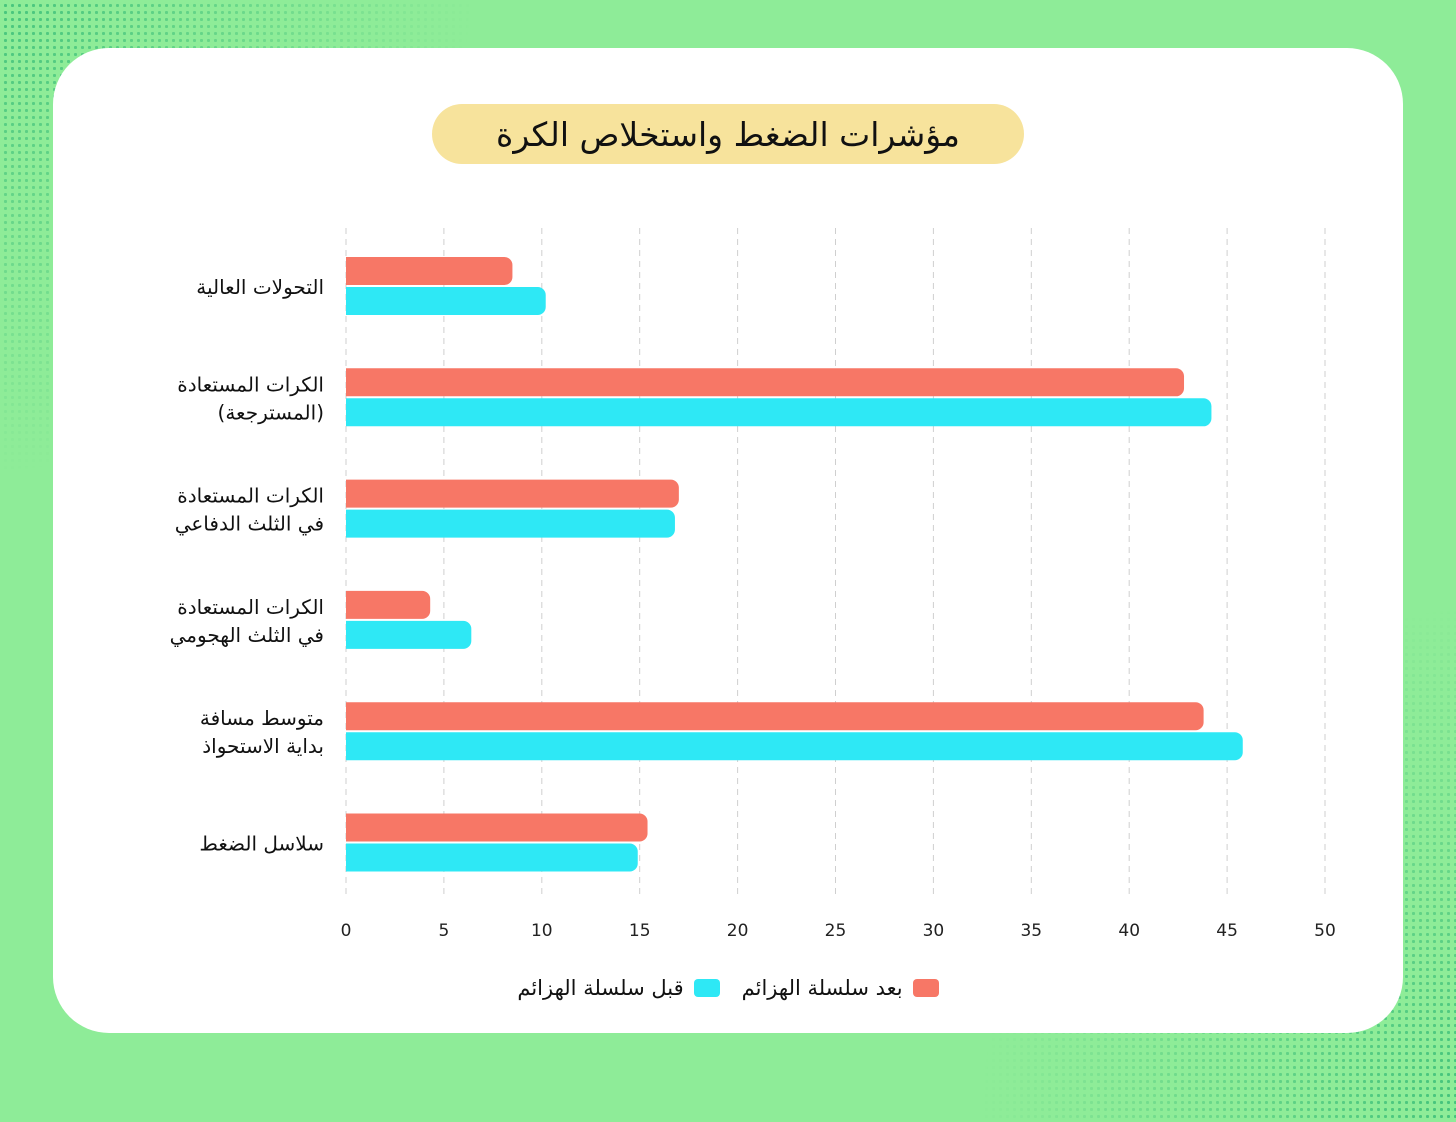 The image size is (1456, 1122). Describe the element at coordinates (822, 988) in the screenshot. I see `legend-label-after: بعد سلسلة الهزائم` at that location.